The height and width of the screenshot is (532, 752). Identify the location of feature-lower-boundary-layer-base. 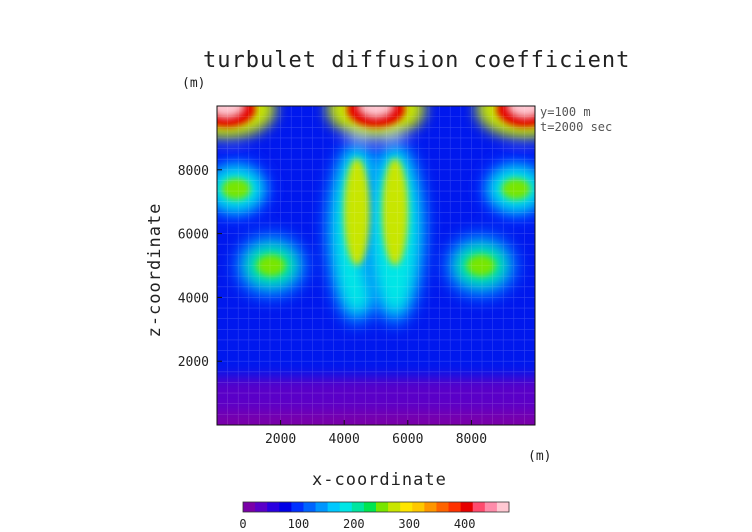
(376, 418).